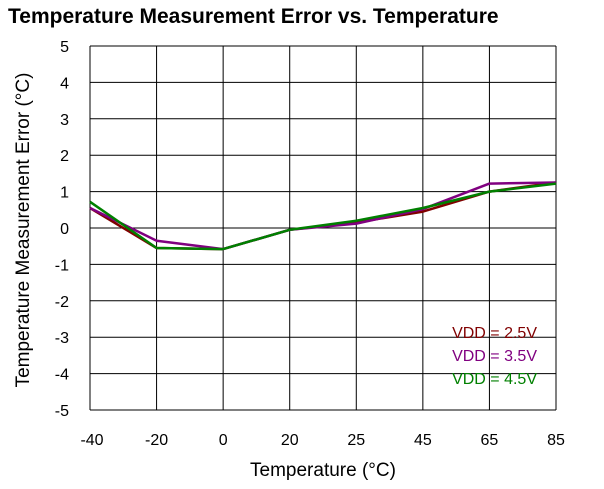 This screenshot has height=489, width=604. What do you see at coordinates (64, 193) in the screenshot?
I see `y-tick-label: 1` at bounding box center [64, 193].